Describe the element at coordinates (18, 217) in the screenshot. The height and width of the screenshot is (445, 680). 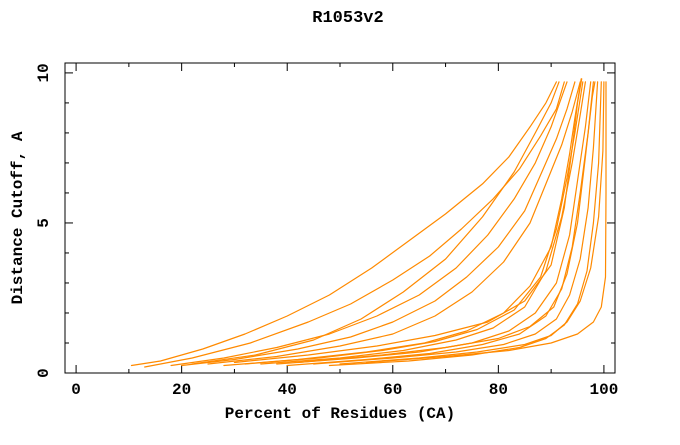
I see `y-axis-label: Distance Cutoff, A` at that location.